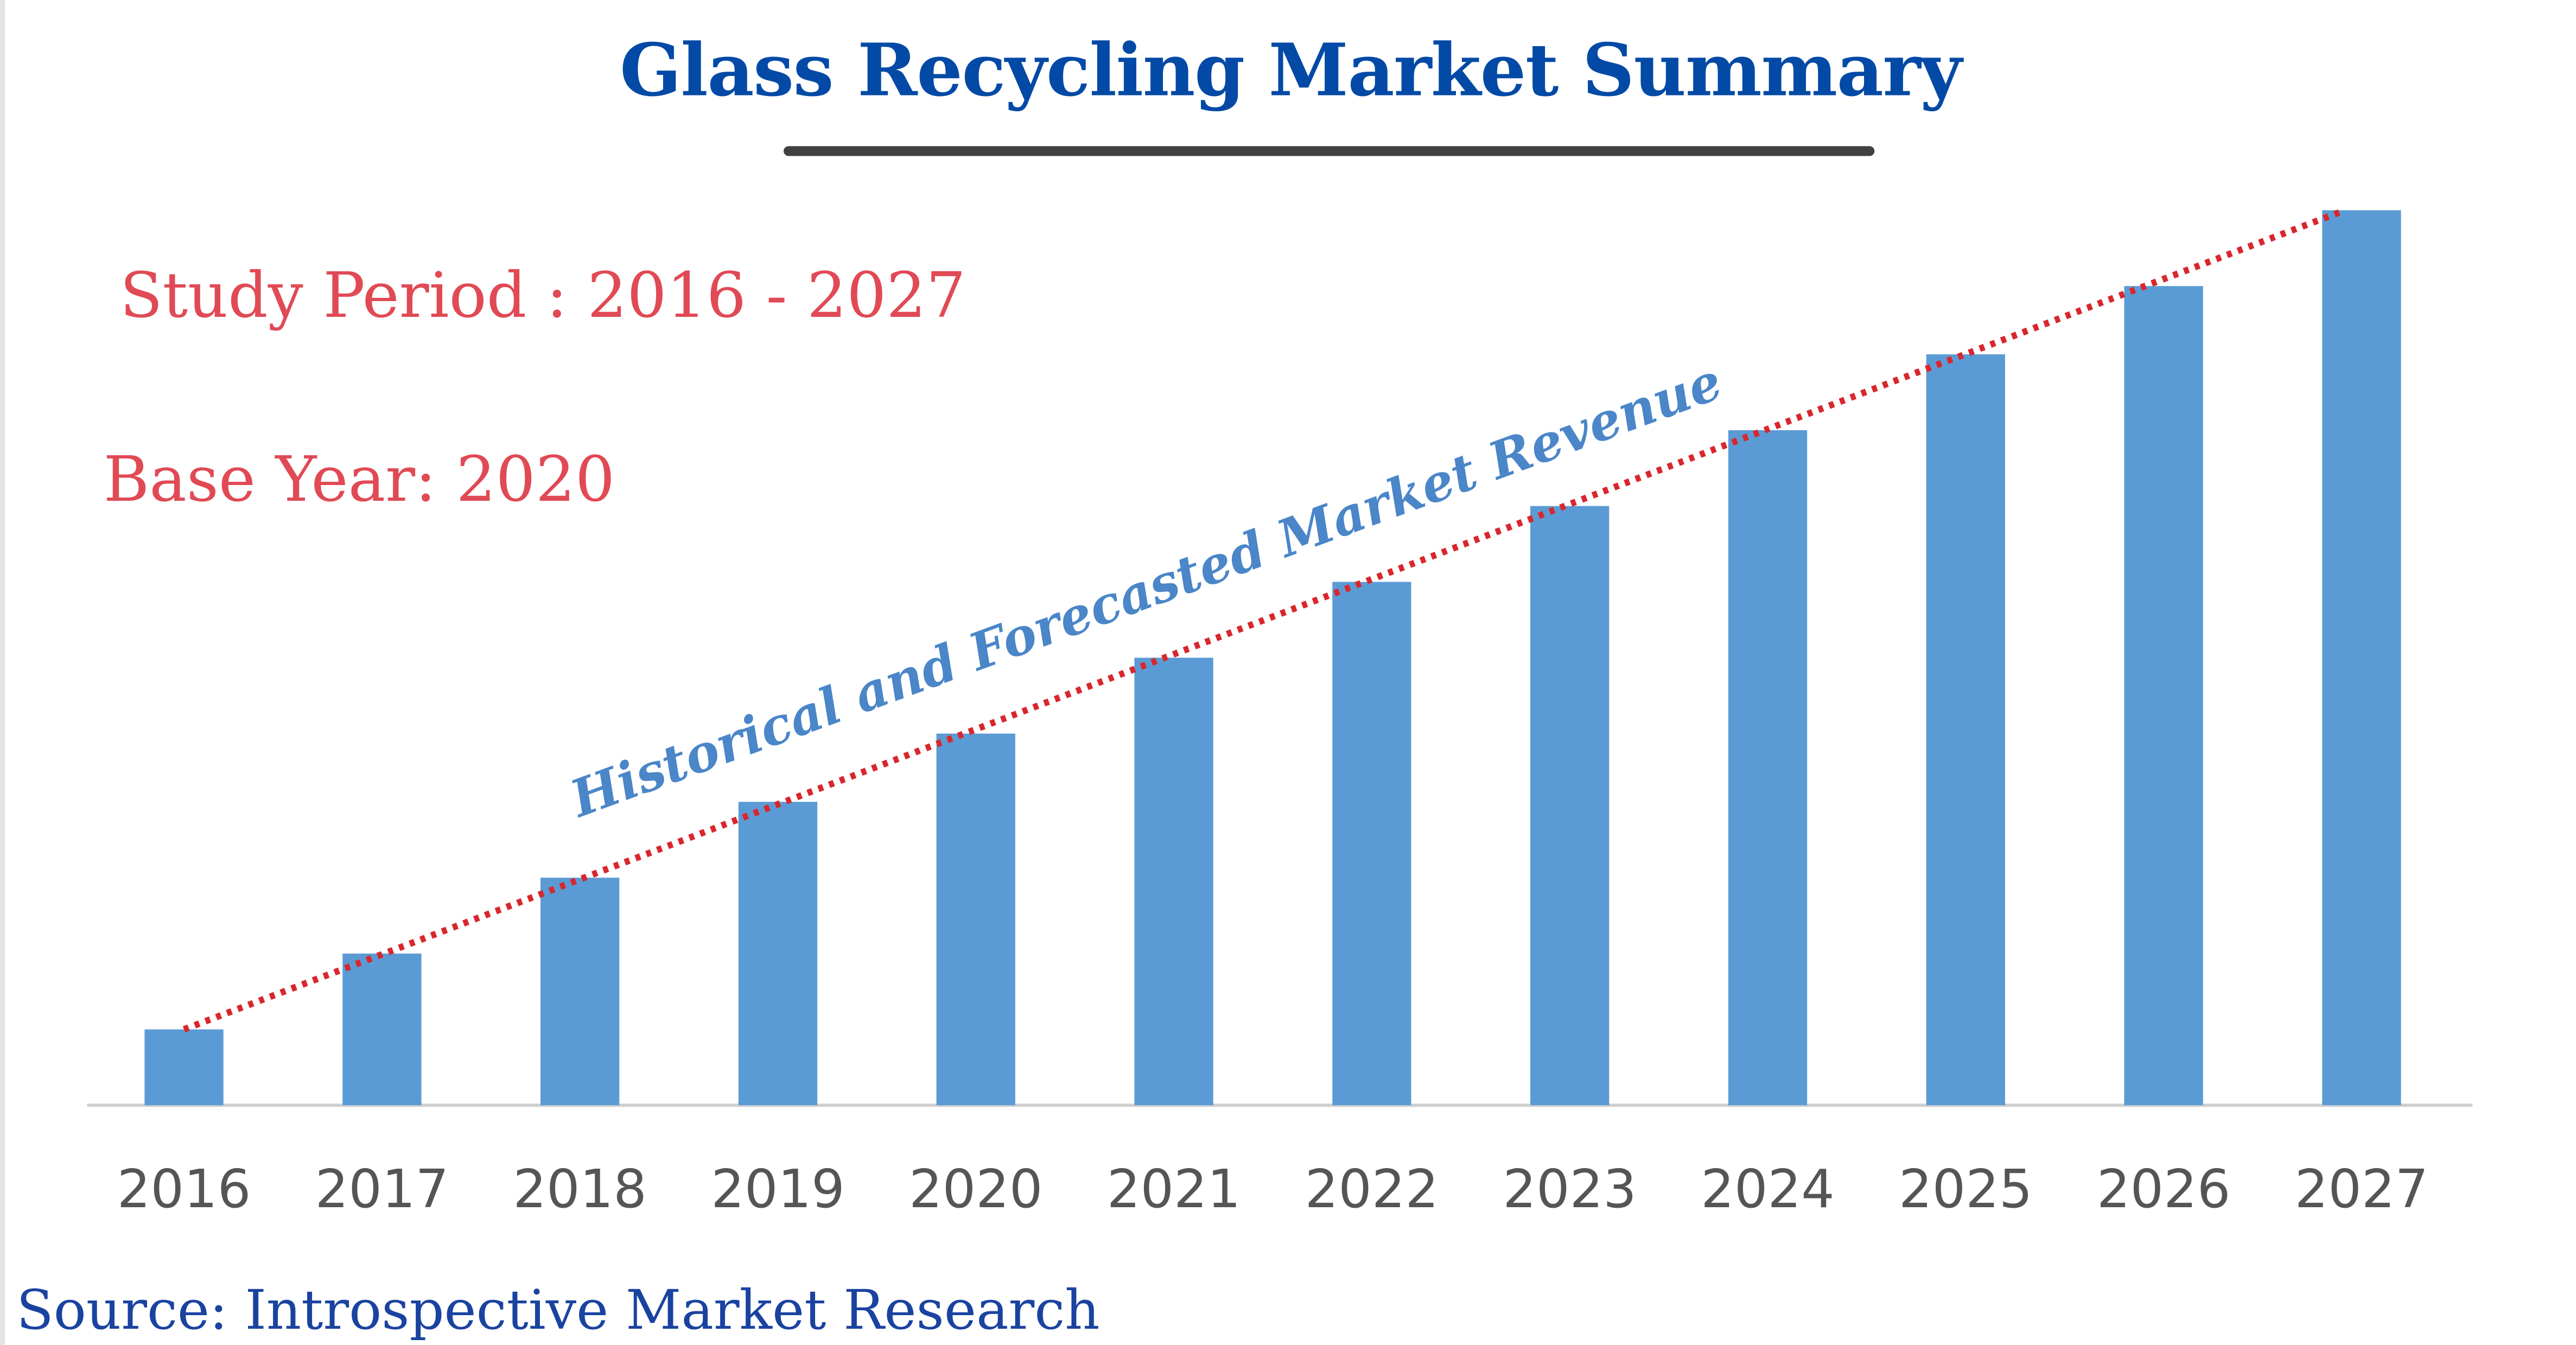 This screenshot has height=1345, width=2576. Describe the element at coordinates (778, 953) in the screenshot. I see `bar-2019` at that location.